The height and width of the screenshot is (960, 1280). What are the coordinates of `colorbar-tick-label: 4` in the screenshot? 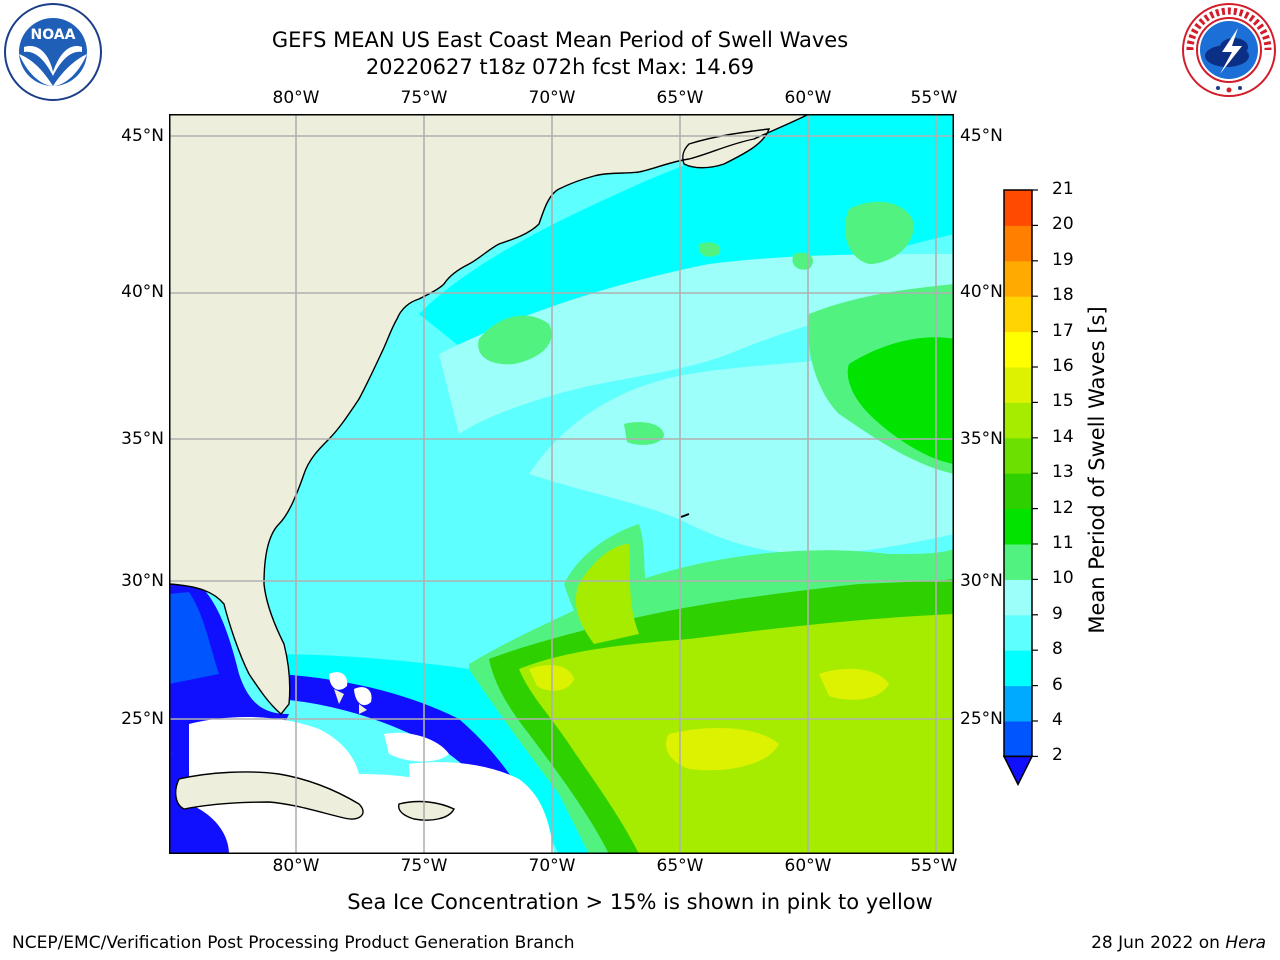 It's located at (1057, 720).